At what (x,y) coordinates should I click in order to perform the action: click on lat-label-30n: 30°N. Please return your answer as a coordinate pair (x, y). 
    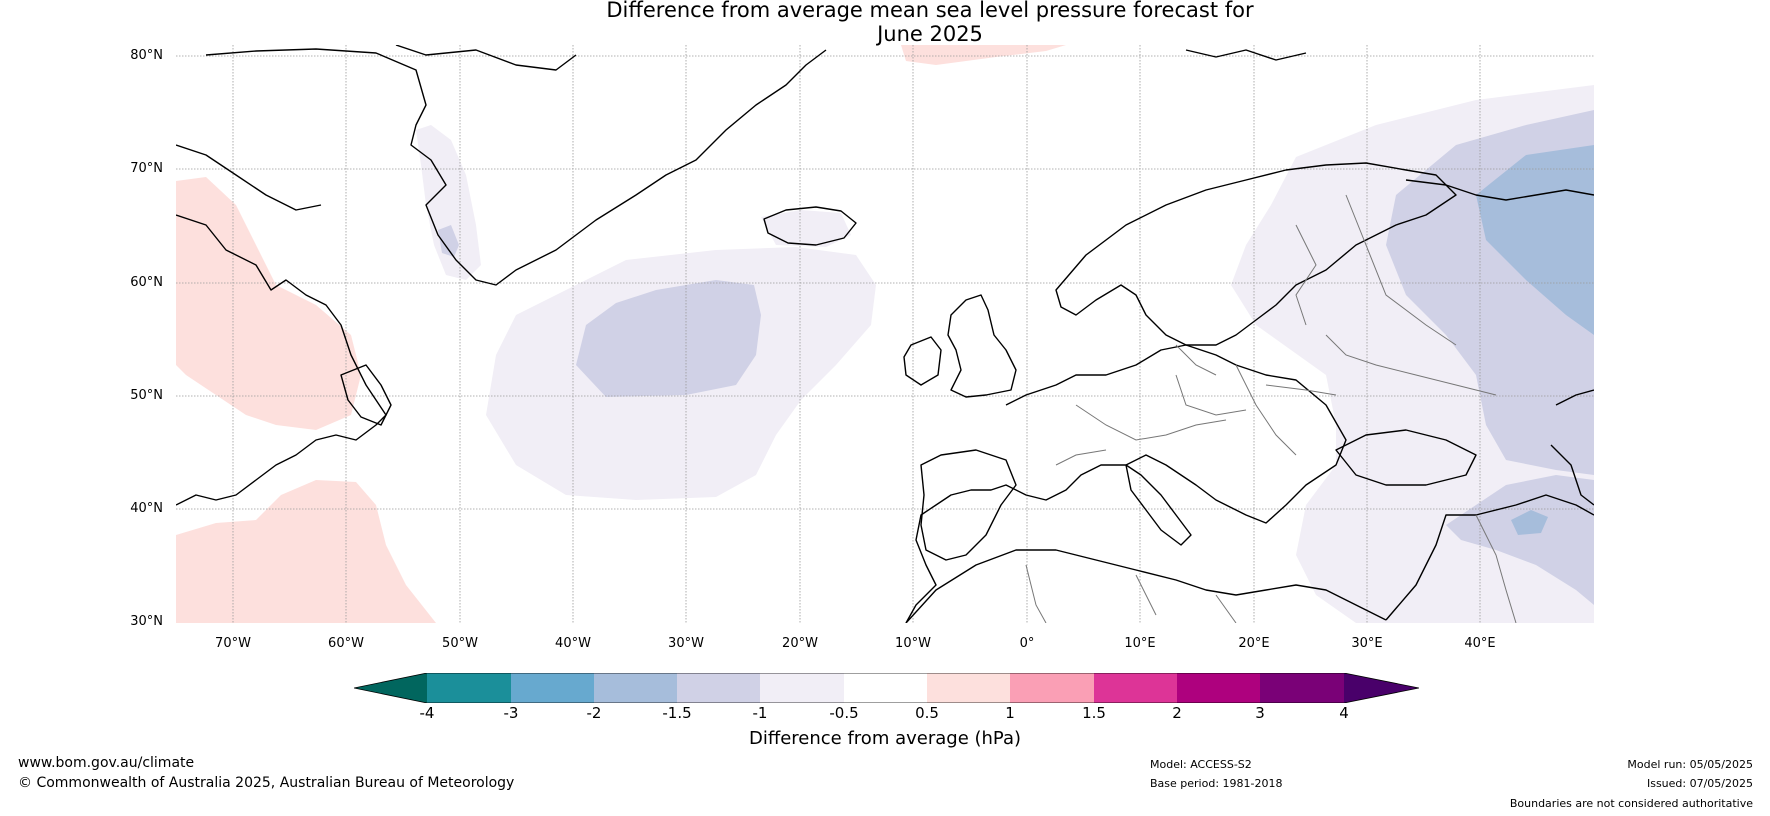
    Looking at the image, I should click on (146, 621).